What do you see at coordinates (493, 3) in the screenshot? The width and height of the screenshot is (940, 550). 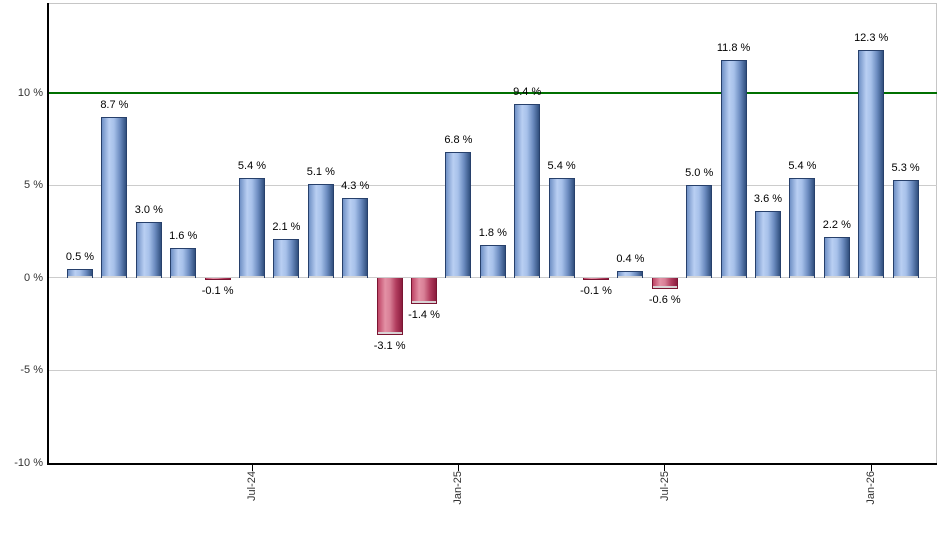 I see `plot-top-border` at bounding box center [493, 3].